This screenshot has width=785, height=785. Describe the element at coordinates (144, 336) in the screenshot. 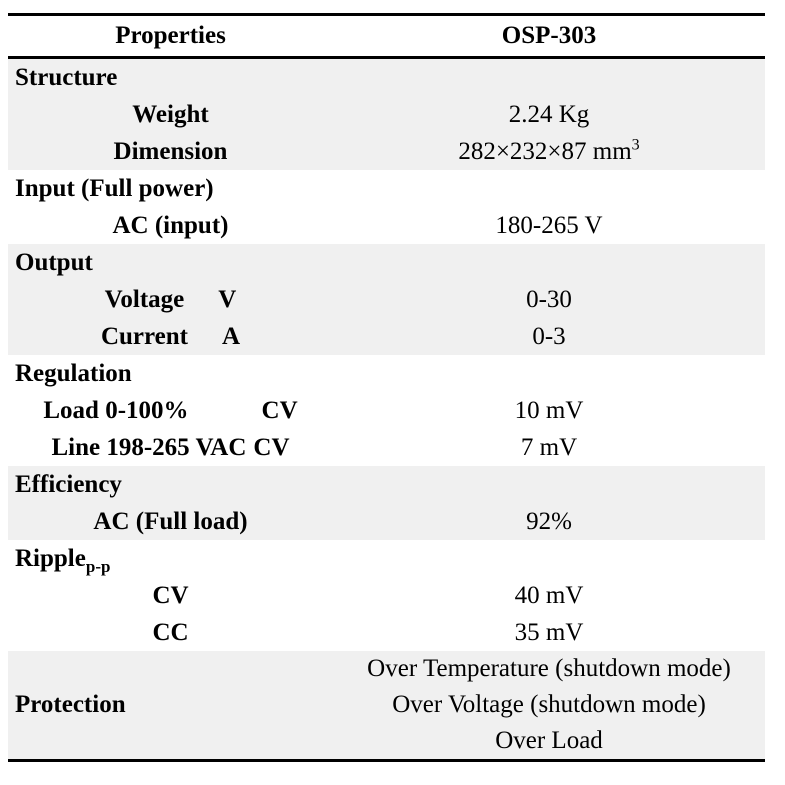

I see `property-name: Current` at that location.